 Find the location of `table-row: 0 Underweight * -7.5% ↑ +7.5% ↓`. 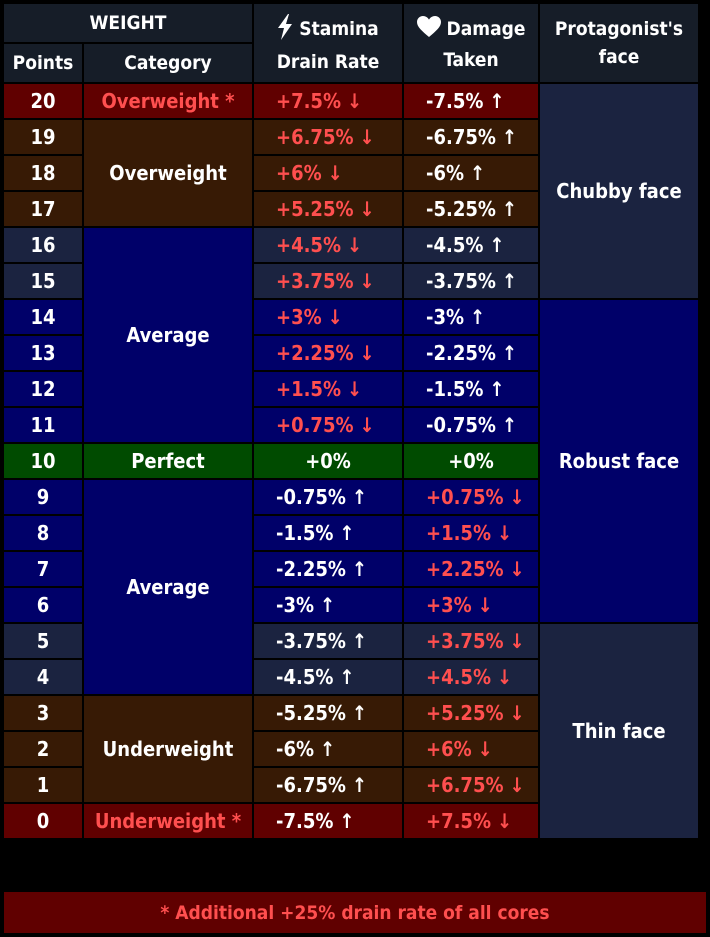

table-row: 0 Underweight * -7.5% ↑ +7.5% ↓ is located at coordinates (350, 821).